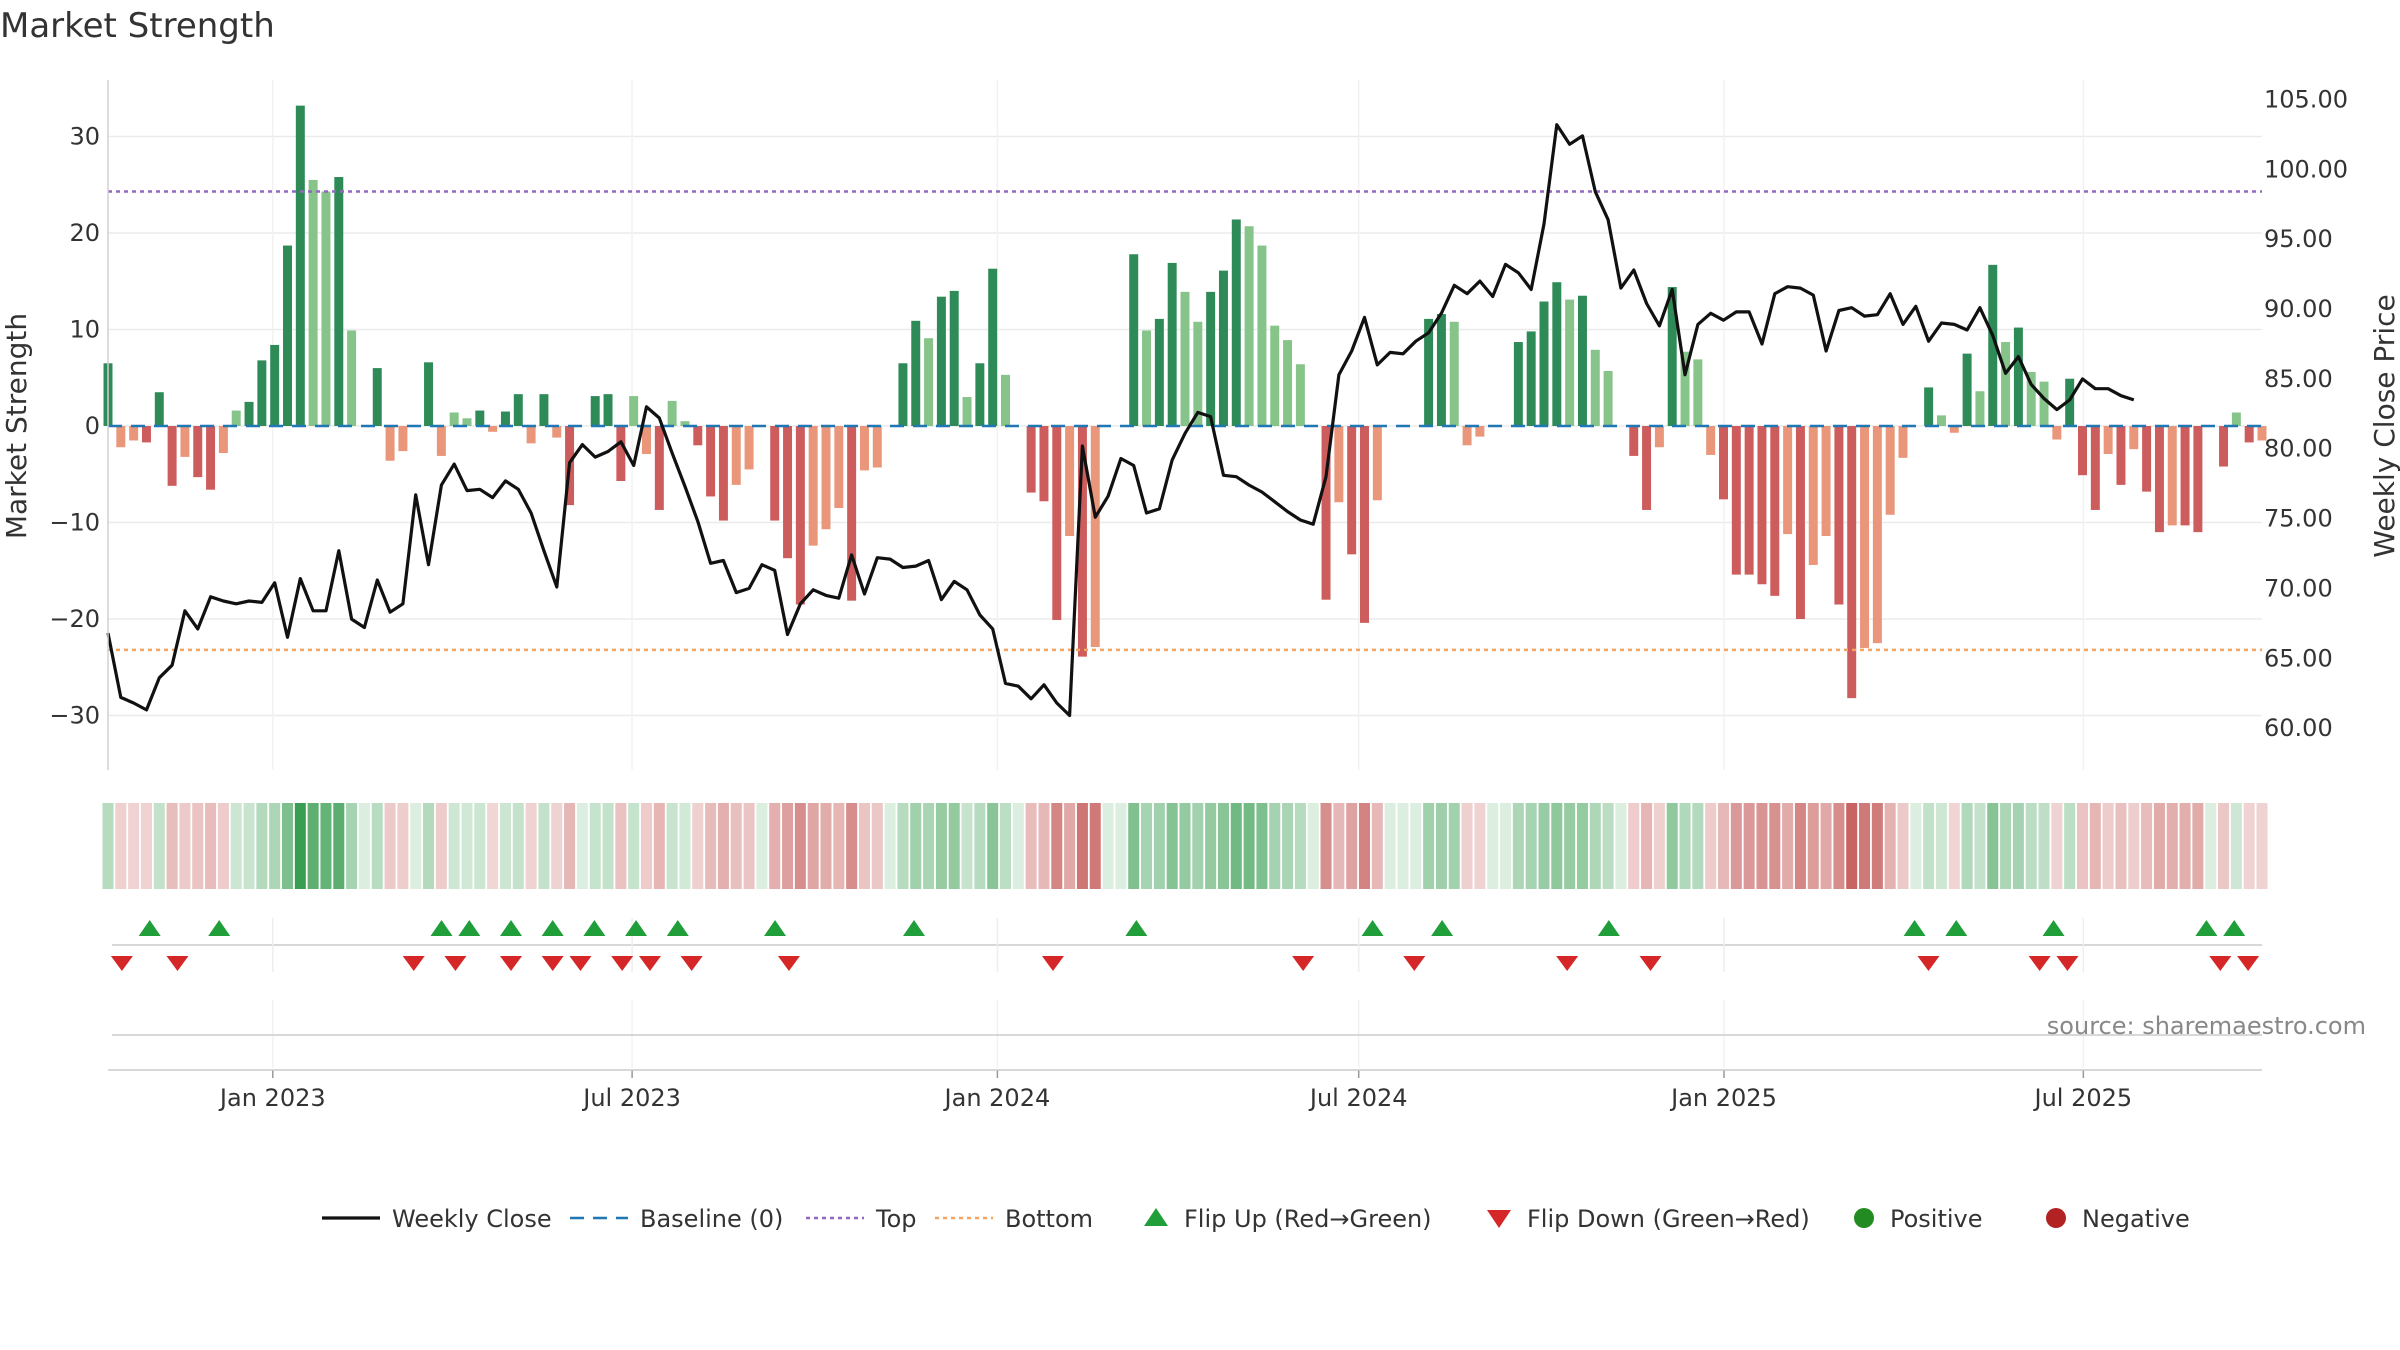  I want to click on y-tick-label: 0, so click(92, 426).